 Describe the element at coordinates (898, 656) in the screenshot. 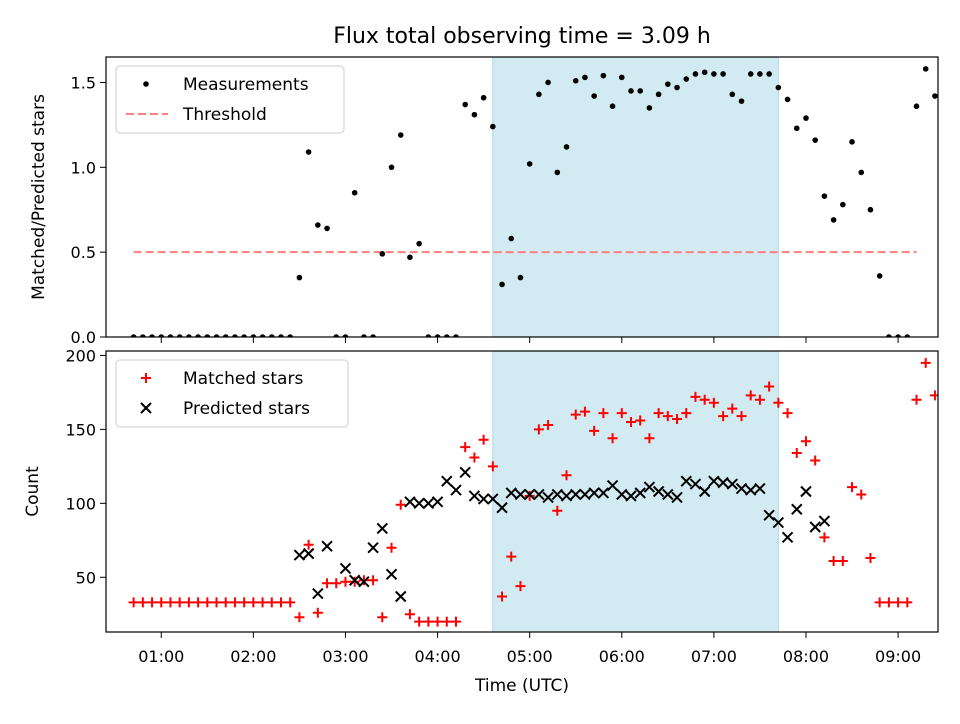

I see `x-tick-label: 09:00` at that location.